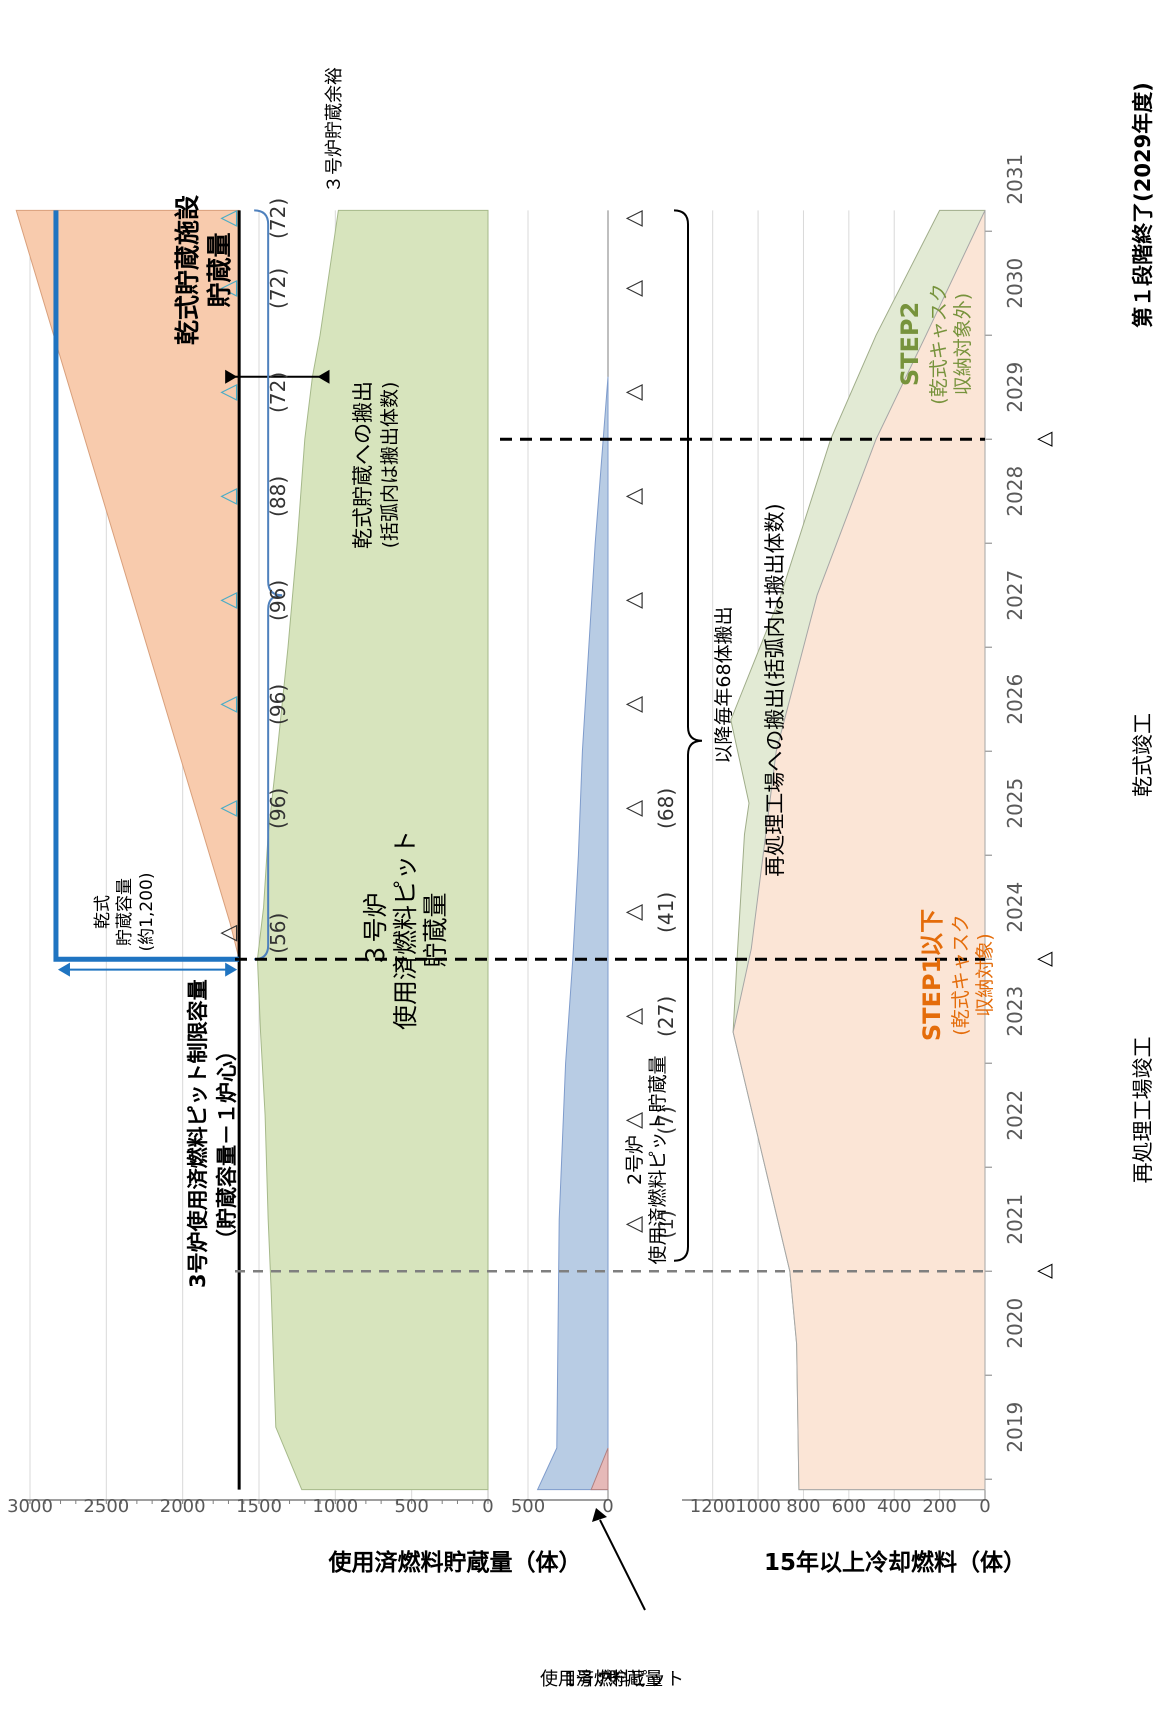 The width and height of the screenshot is (1176, 1720). I want to click on x-tick-label: 2029, so click(1015, 387).